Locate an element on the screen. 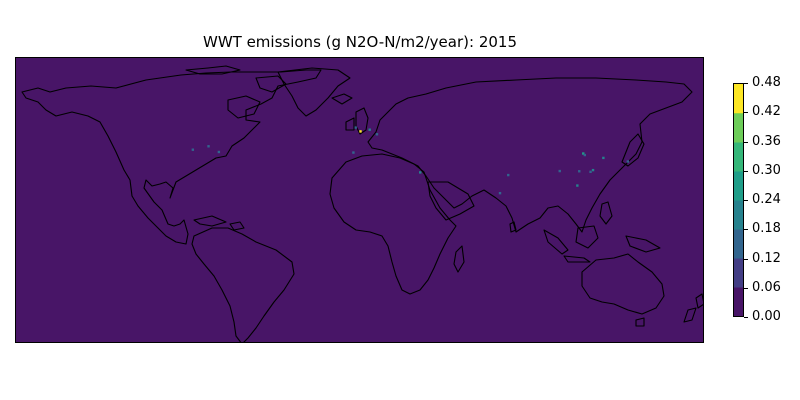  colorbar-gradient is located at coordinates (738, 200).